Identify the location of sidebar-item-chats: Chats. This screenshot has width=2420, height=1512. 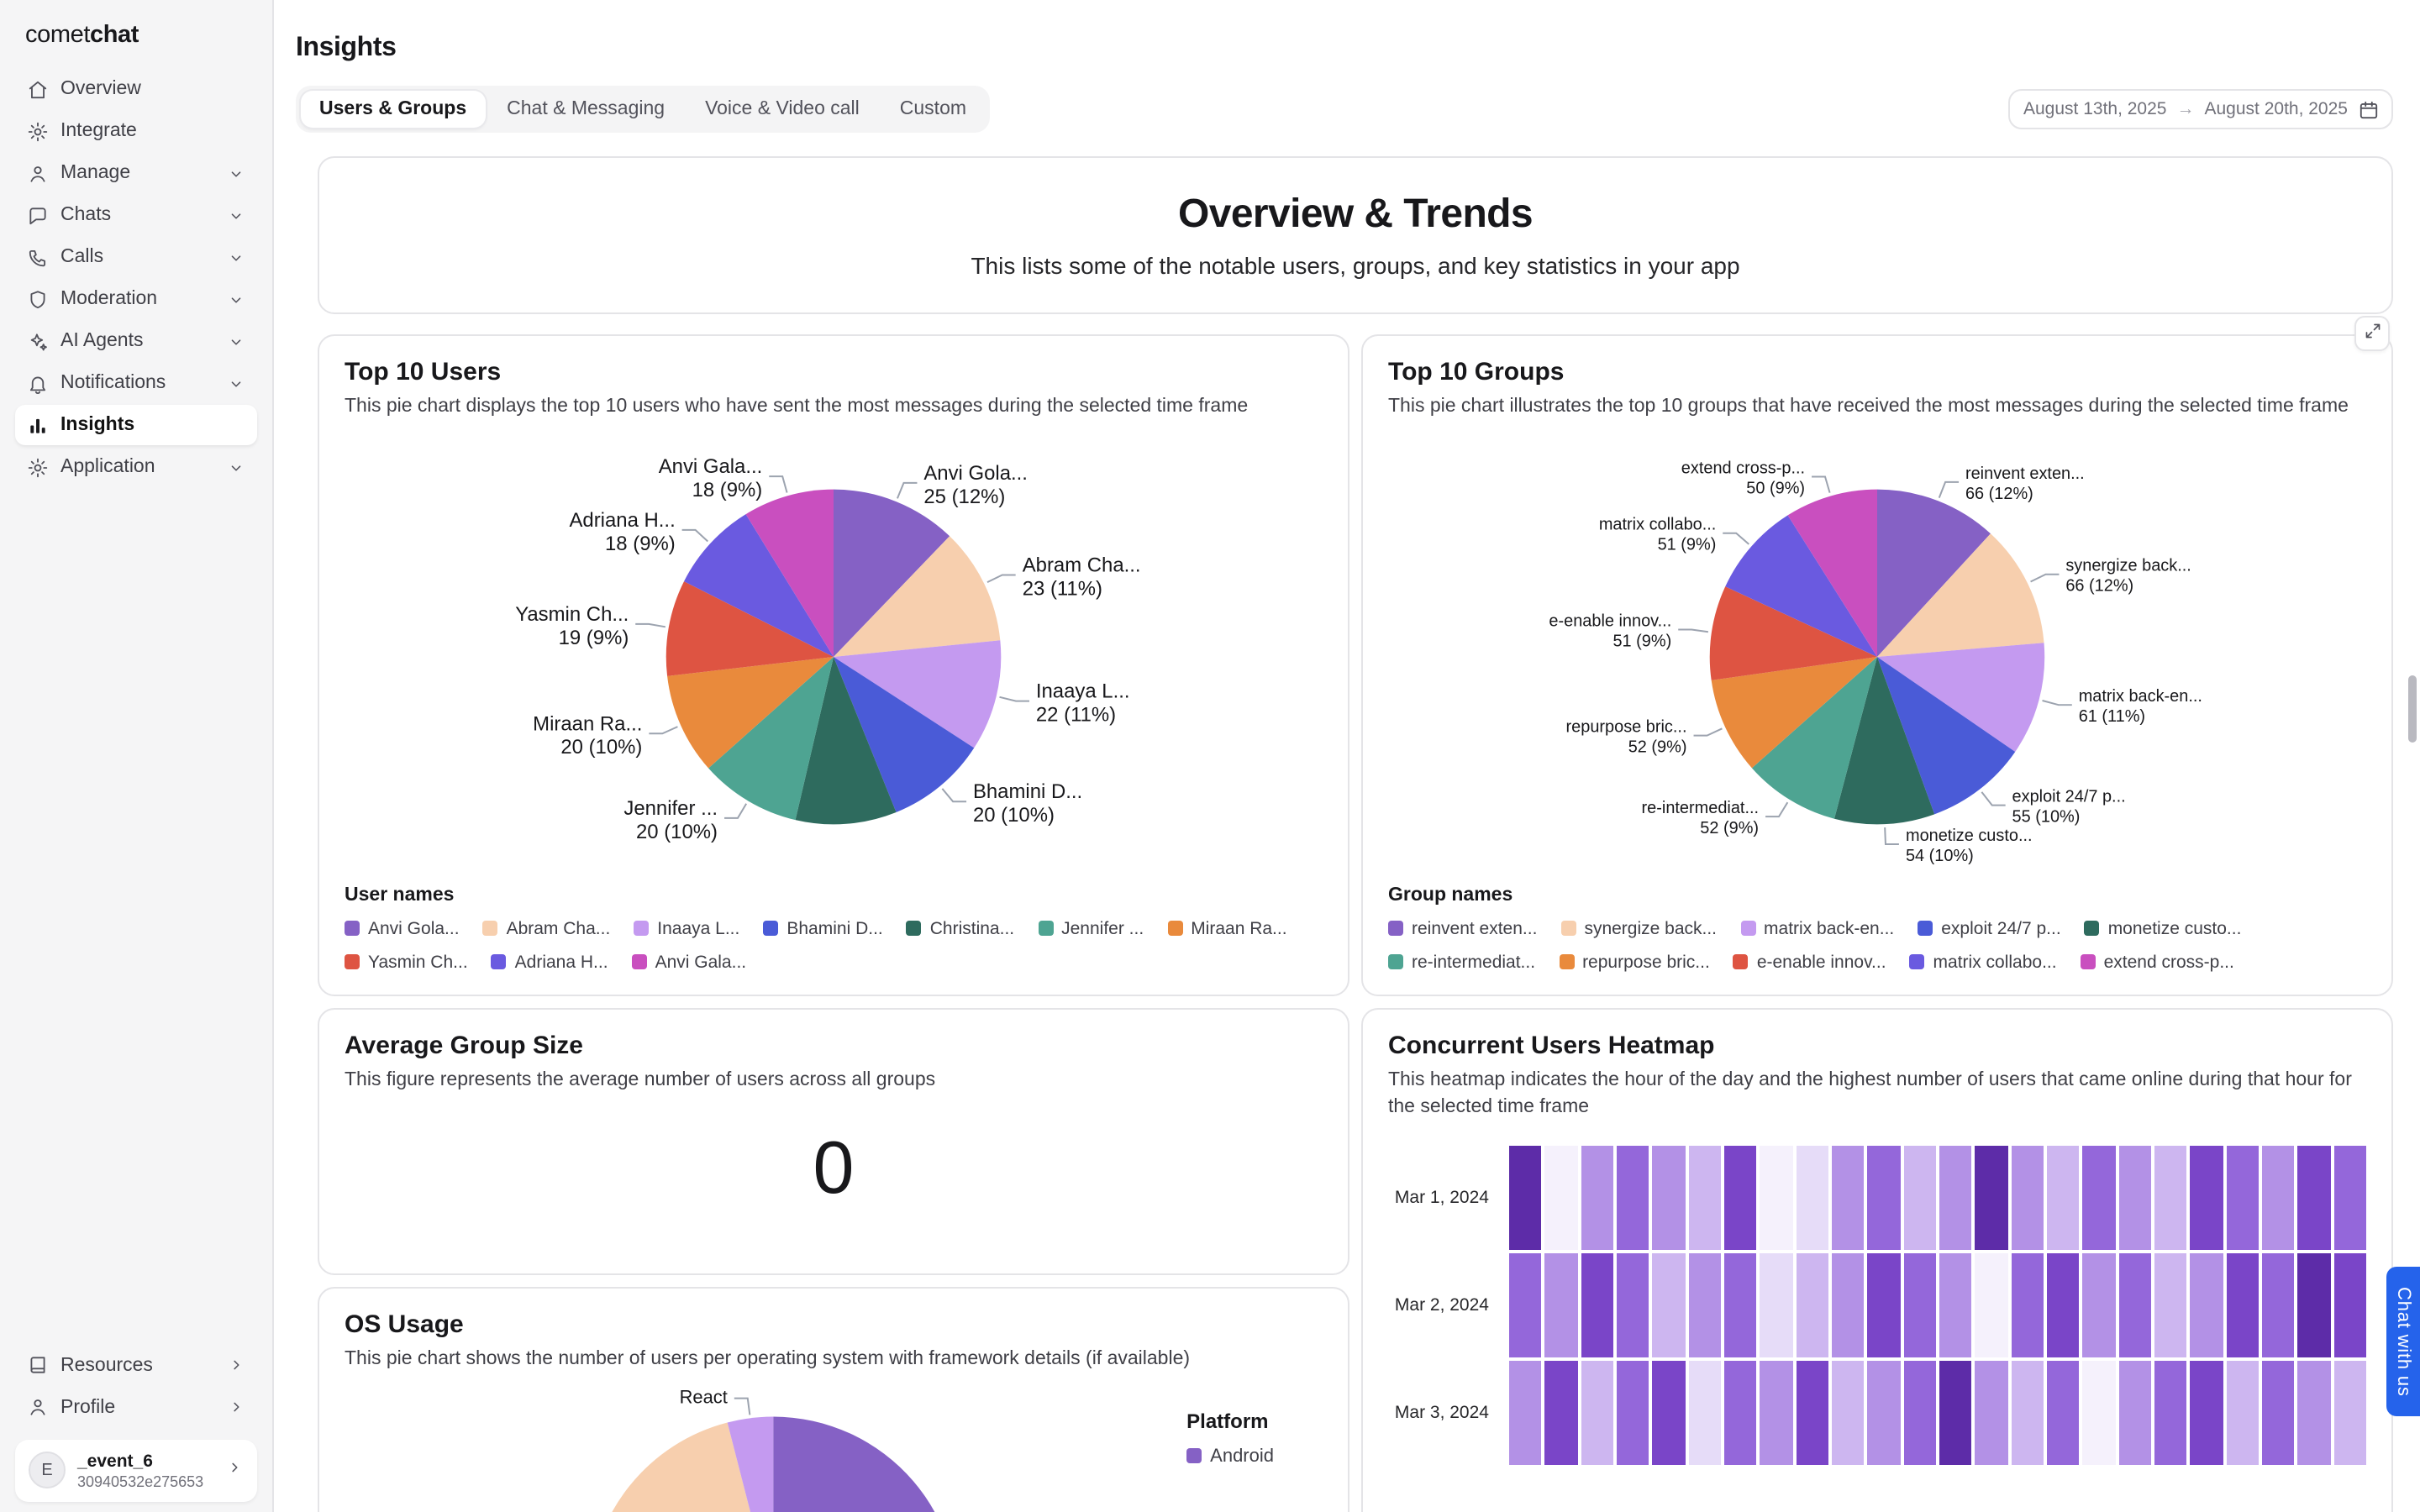
(136, 215).